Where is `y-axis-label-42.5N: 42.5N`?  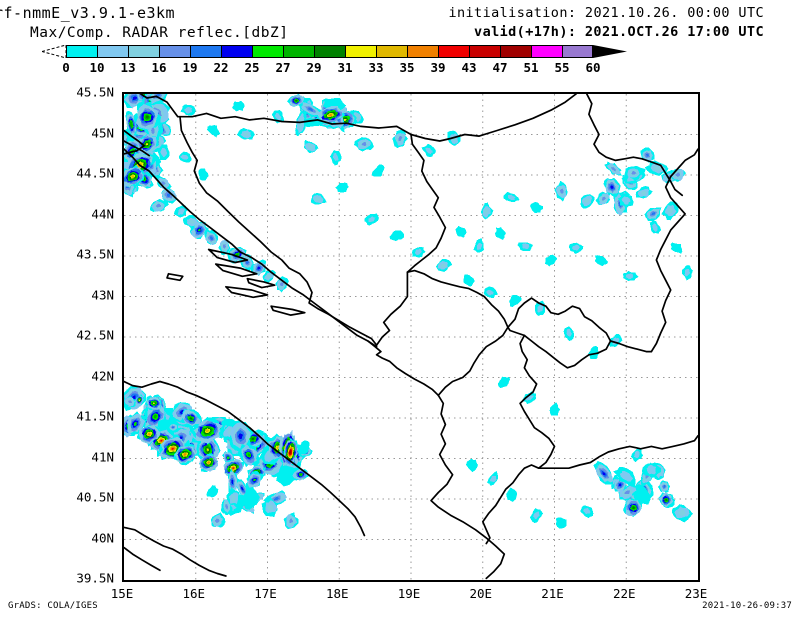
y-axis-label-42.5N: 42.5N is located at coordinates (95, 335).